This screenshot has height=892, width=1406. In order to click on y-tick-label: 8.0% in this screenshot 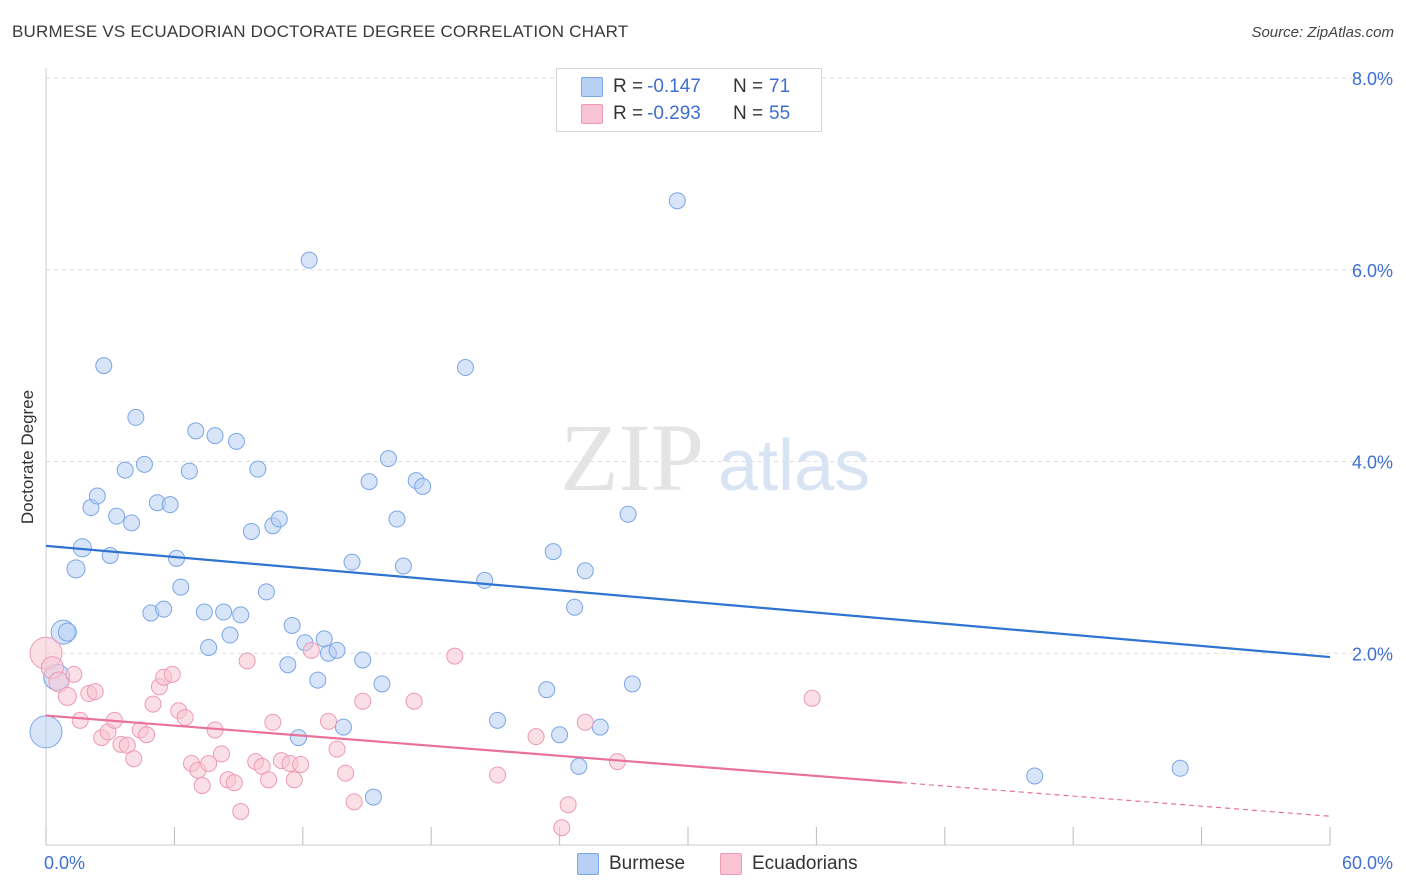, I will do `click(1372, 79)`.